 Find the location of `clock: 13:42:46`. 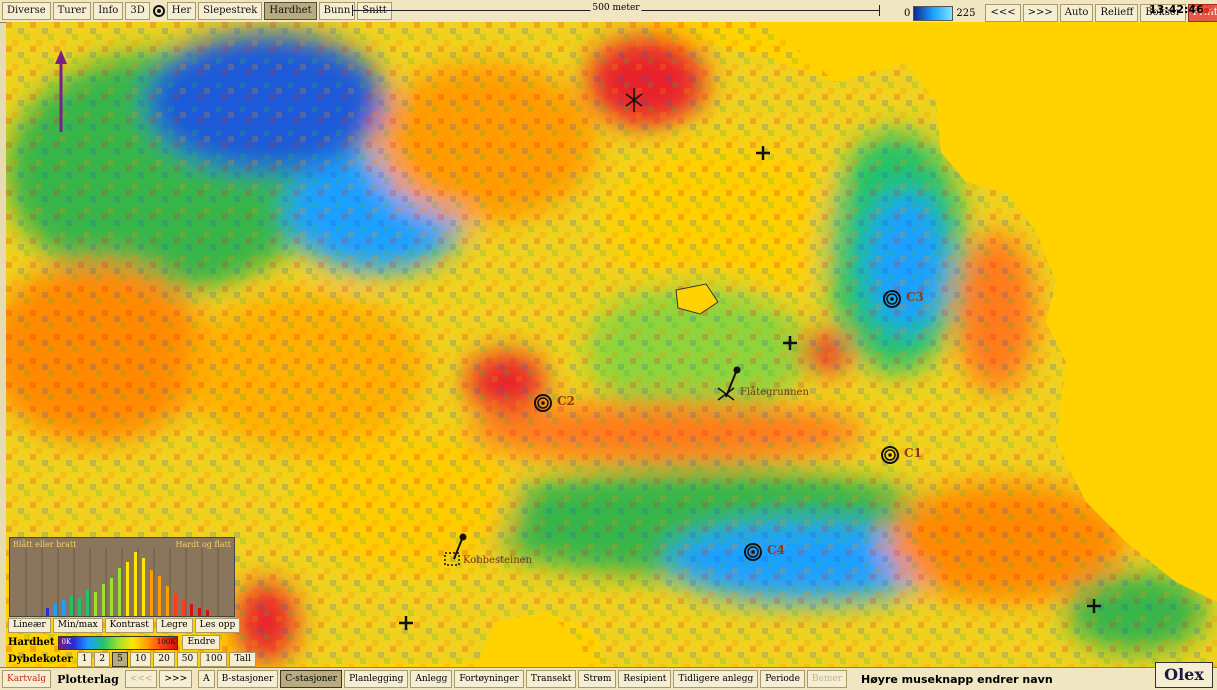

clock: 13:42:46 is located at coordinates (1176, 9).